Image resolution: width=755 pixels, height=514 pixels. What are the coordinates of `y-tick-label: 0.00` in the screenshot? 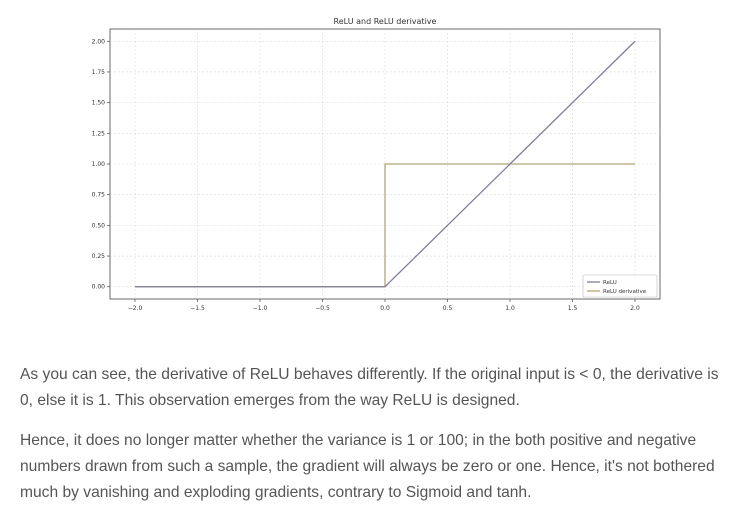 It's located at (99, 287).